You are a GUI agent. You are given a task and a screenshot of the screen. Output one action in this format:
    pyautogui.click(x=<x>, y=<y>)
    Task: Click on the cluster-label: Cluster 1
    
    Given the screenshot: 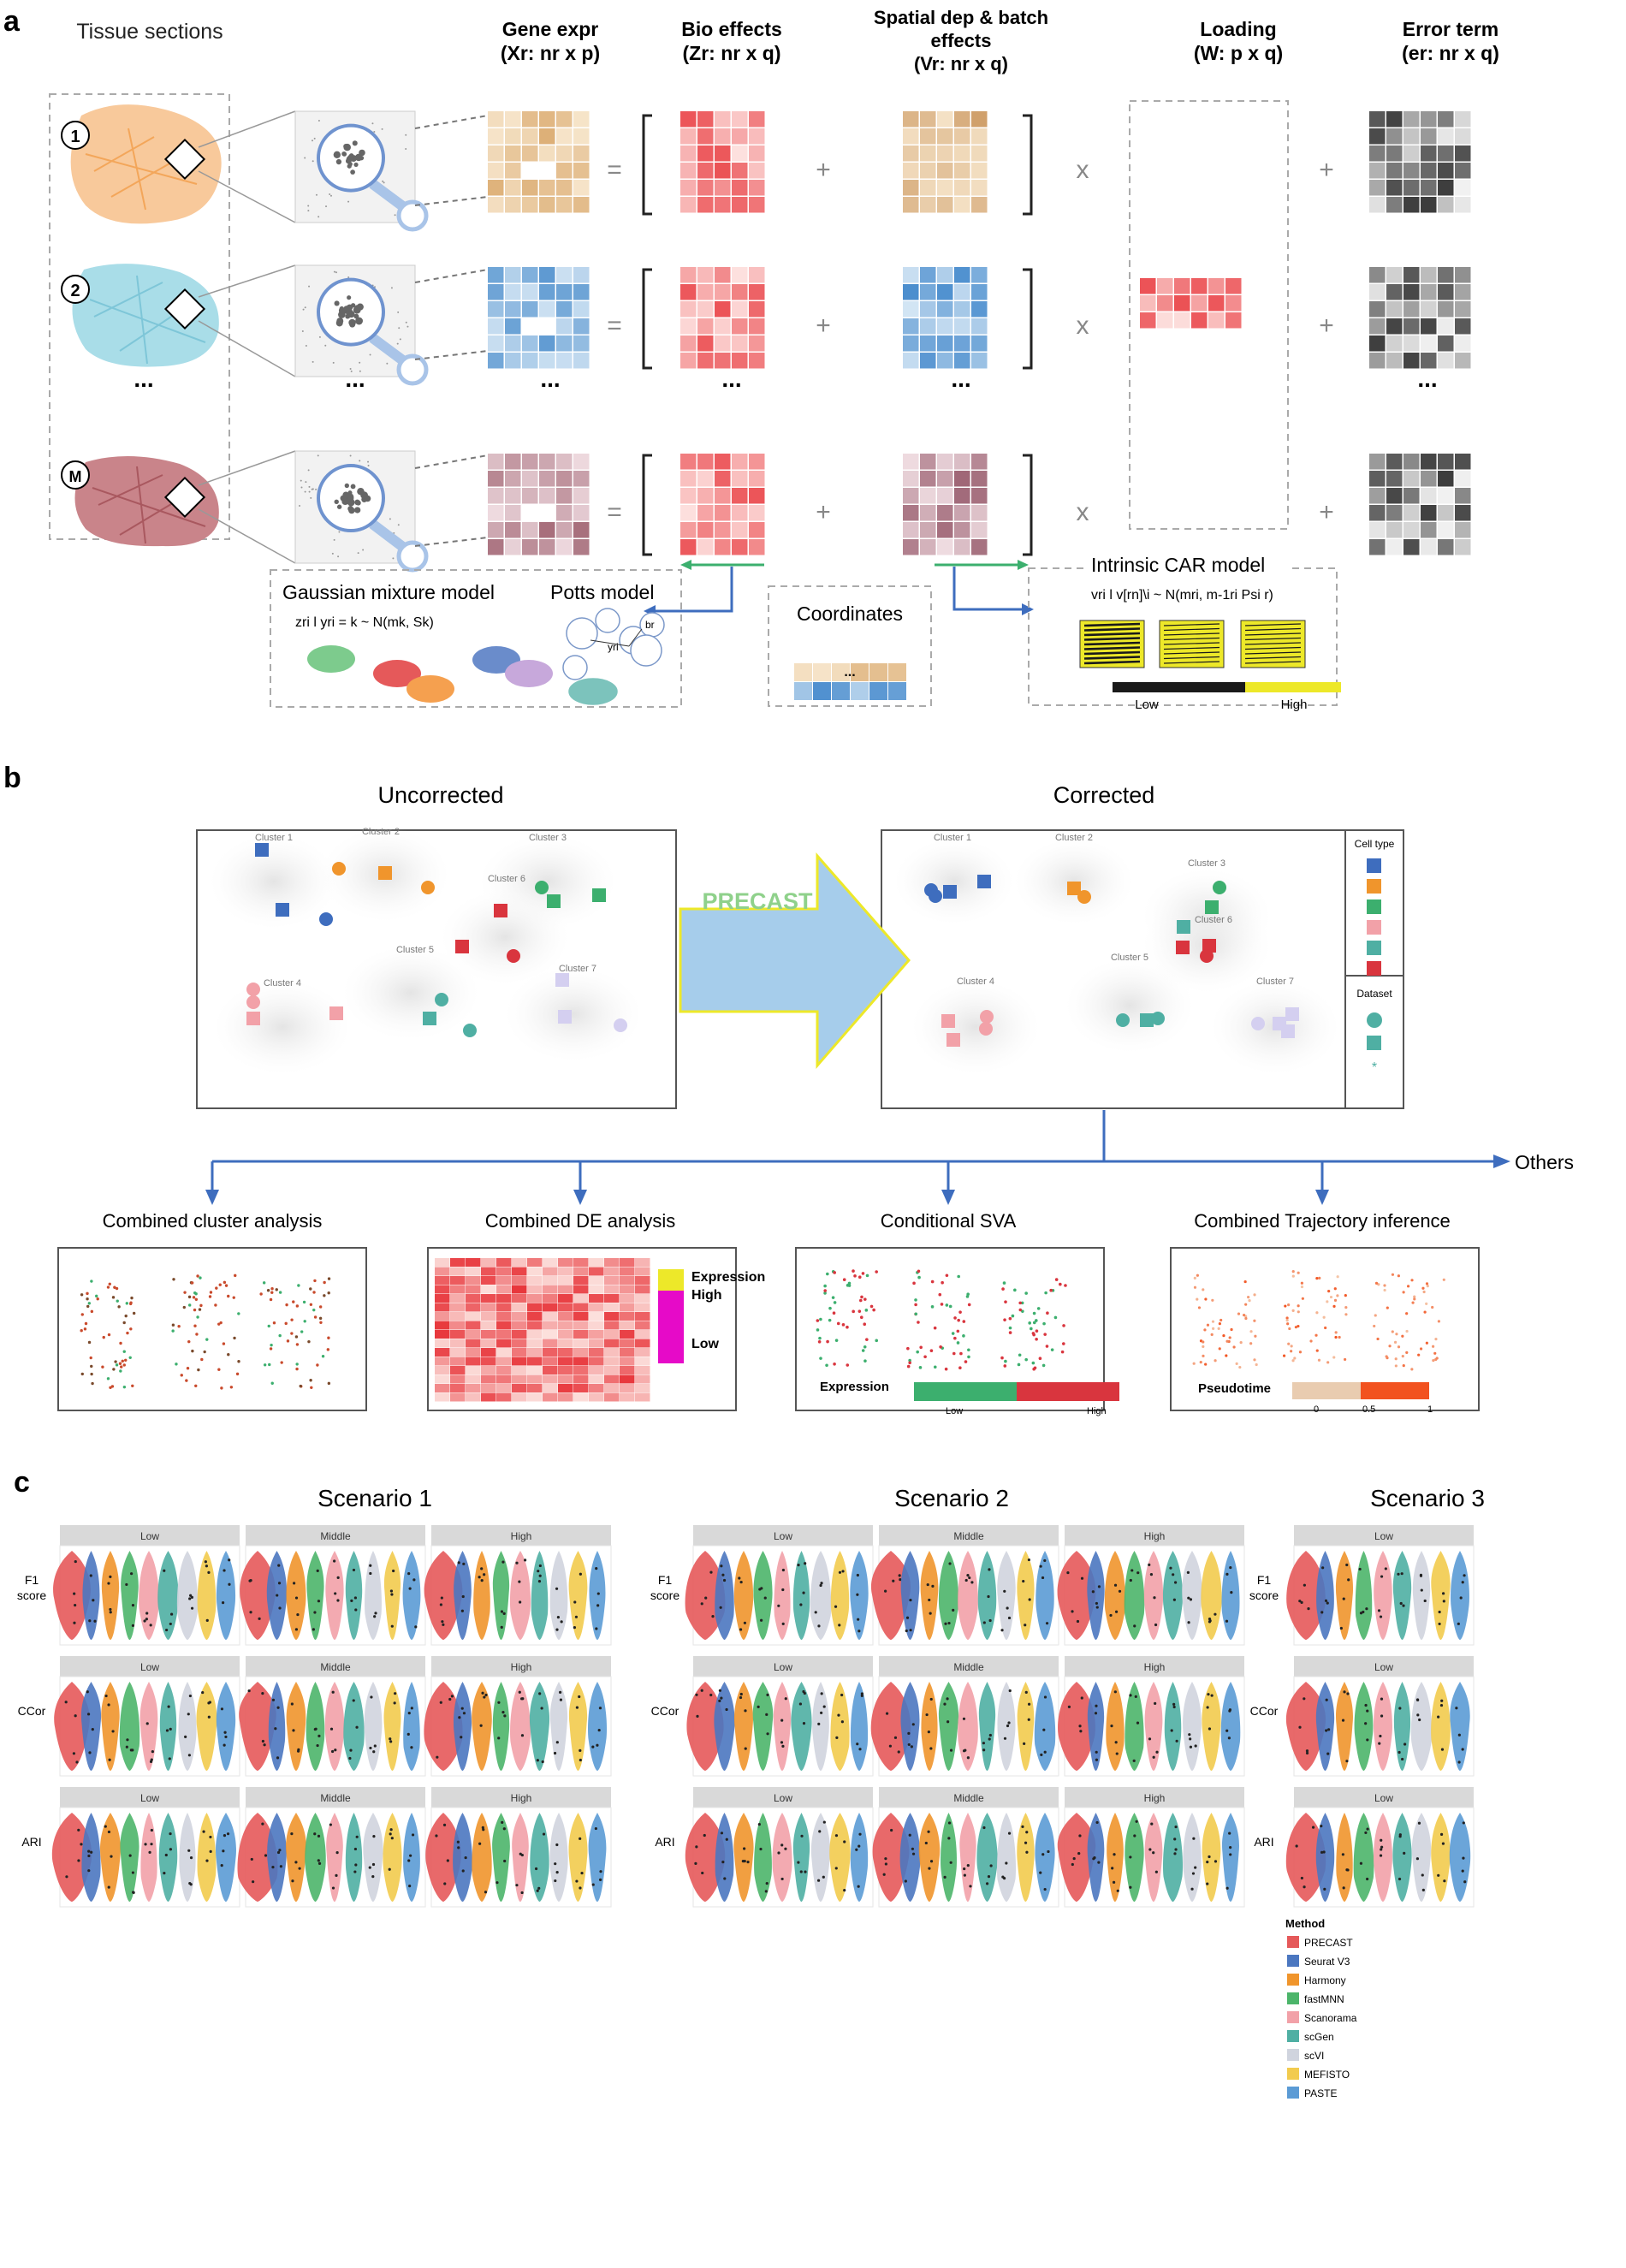 What is the action you would take?
    pyautogui.click(x=952, y=838)
    